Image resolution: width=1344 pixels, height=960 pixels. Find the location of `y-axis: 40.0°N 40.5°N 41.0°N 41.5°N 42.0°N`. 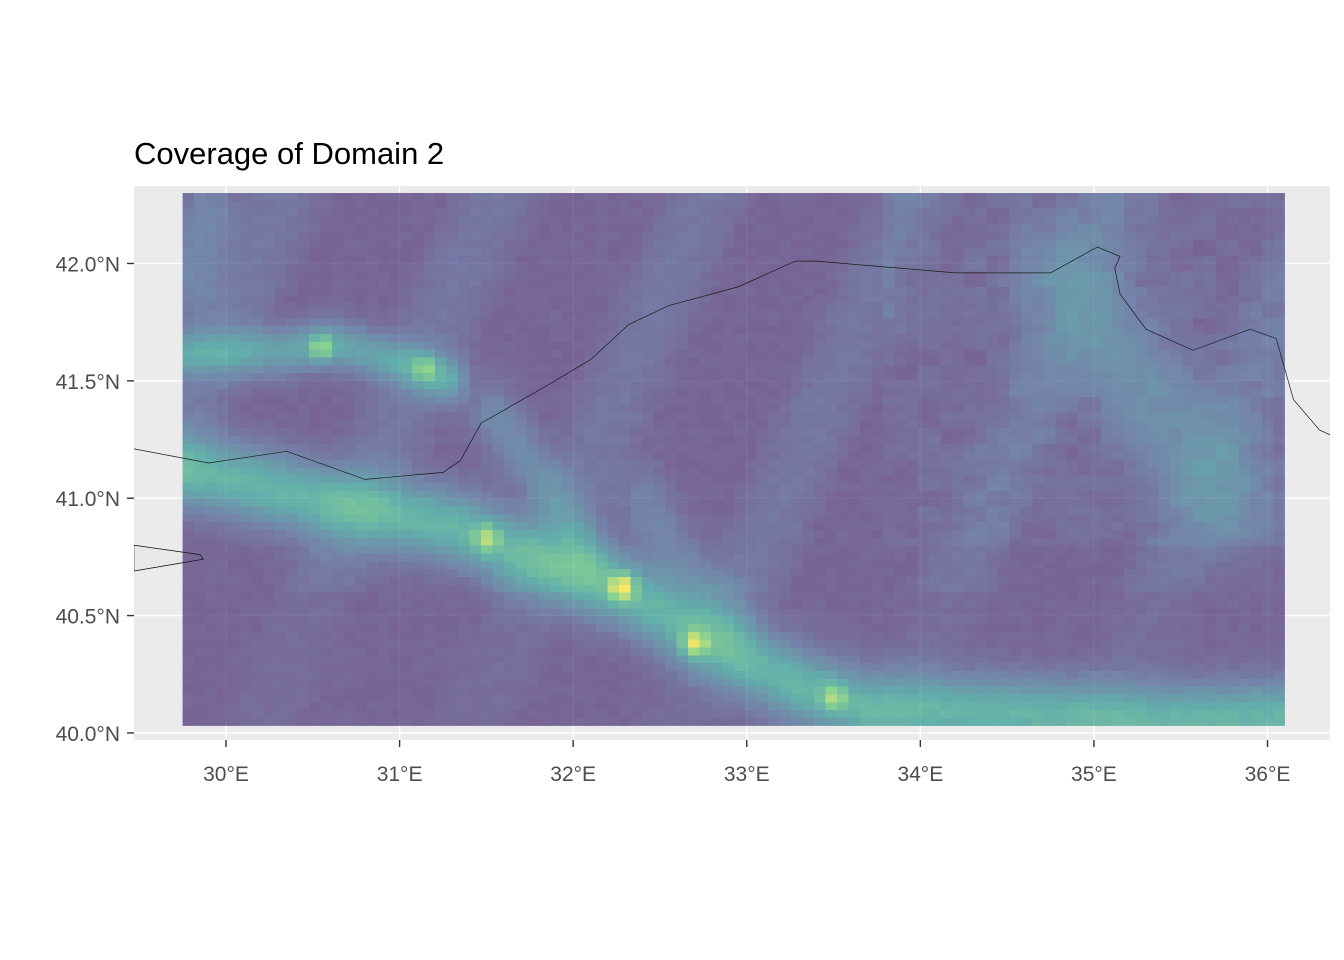

y-axis: 40.0°N 40.5°N 41.0°N 41.5°N 42.0°N is located at coordinates (95, 499).